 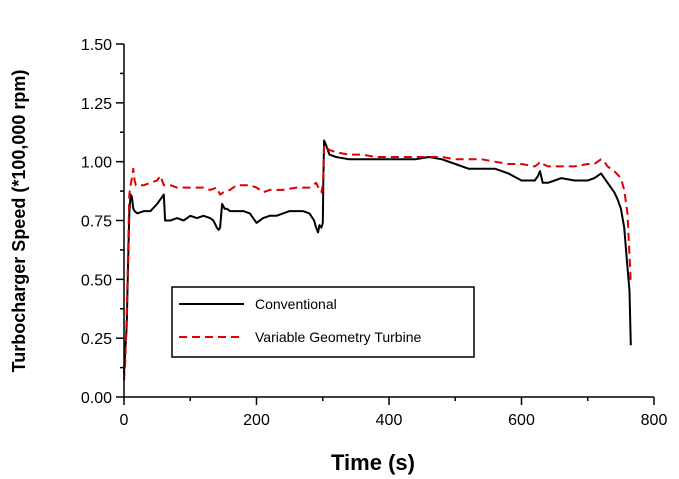 I want to click on legend-label: Conventional, so click(x=296, y=304).